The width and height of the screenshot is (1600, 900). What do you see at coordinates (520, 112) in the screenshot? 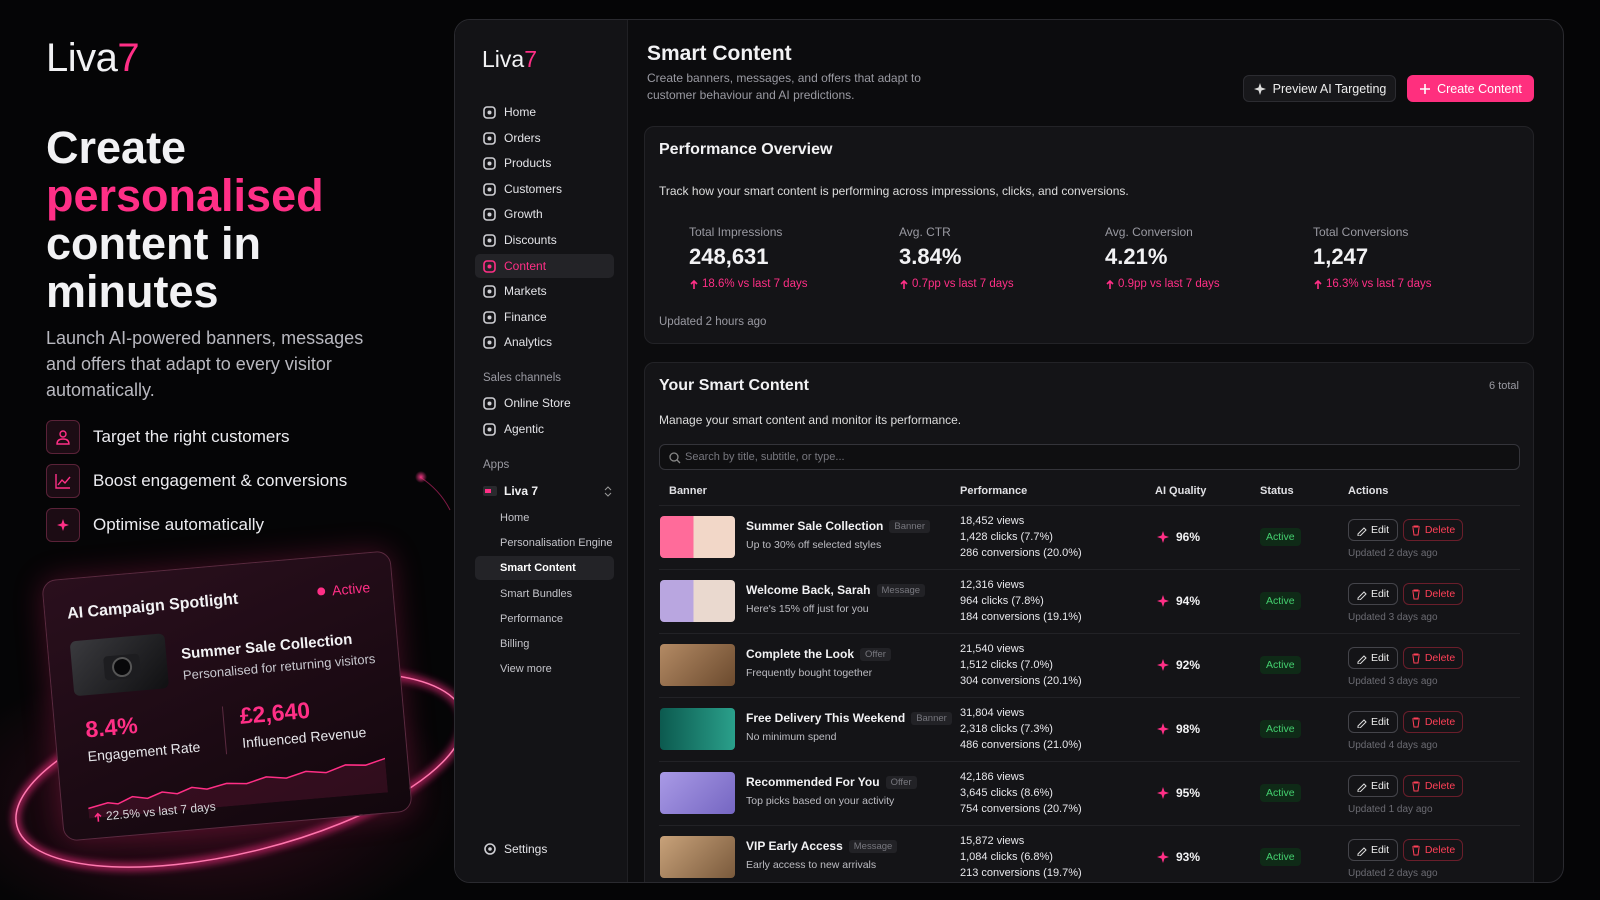
I see `nav-item: Home` at bounding box center [520, 112].